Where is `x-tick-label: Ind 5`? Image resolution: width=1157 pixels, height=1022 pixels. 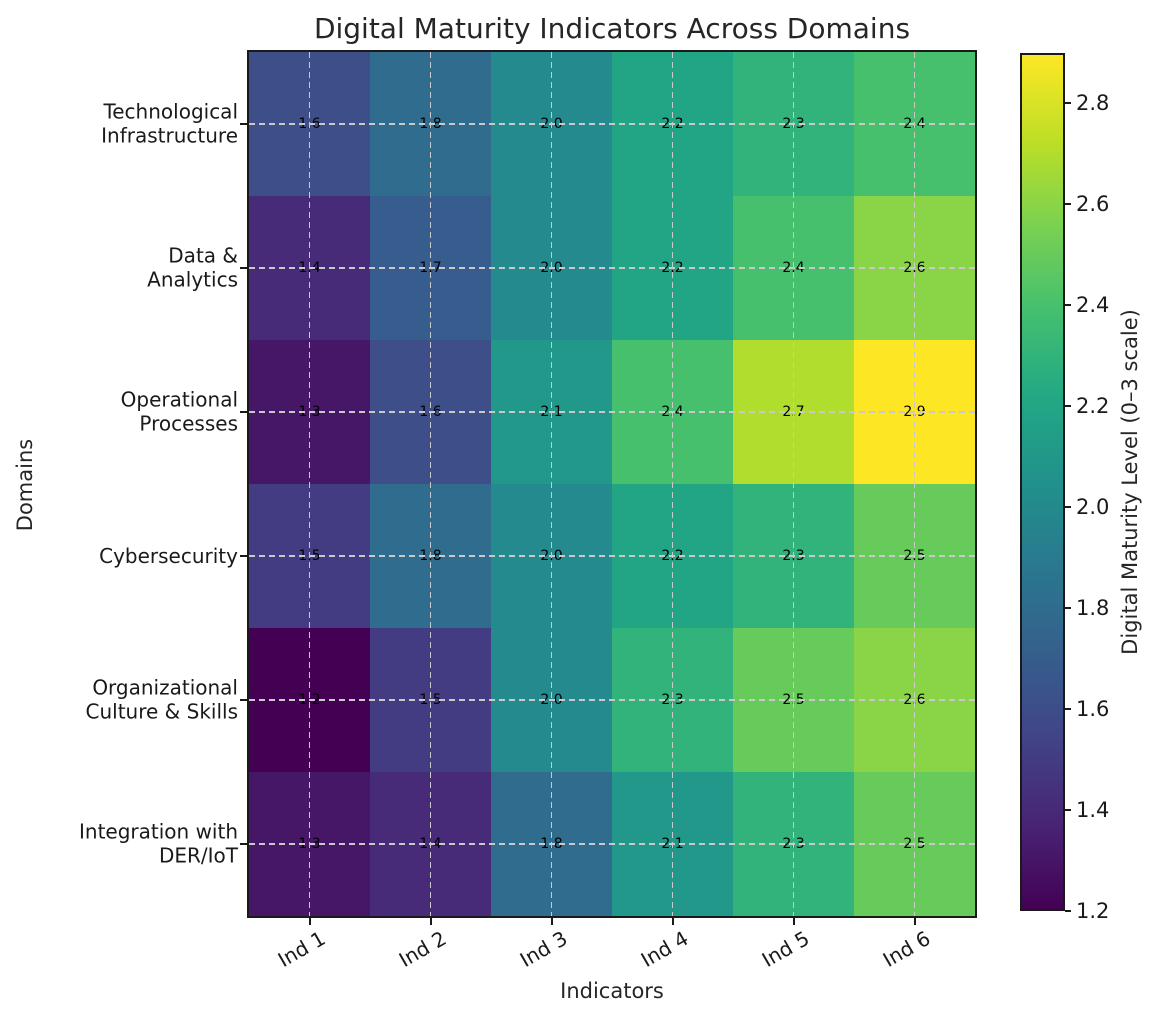
x-tick-label: Ind 5 is located at coordinates (785, 949).